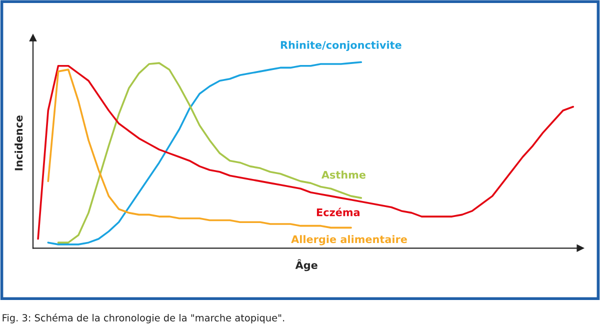 The height and width of the screenshot is (330, 600). Describe the element at coordinates (349, 240) in the screenshot. I see `series-label: Allergie alimentaire` at that location.